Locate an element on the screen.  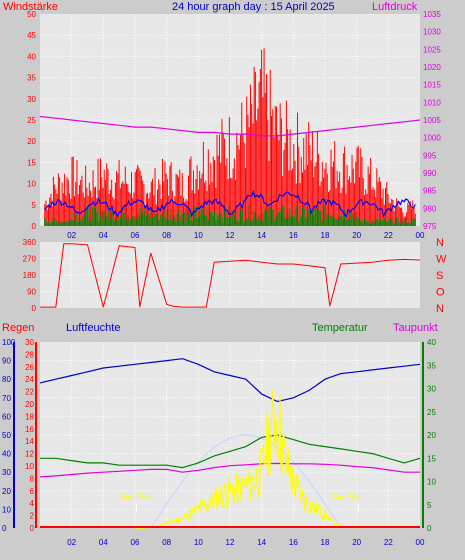
wind-tick: 50 is located at coordinates (31, 14).